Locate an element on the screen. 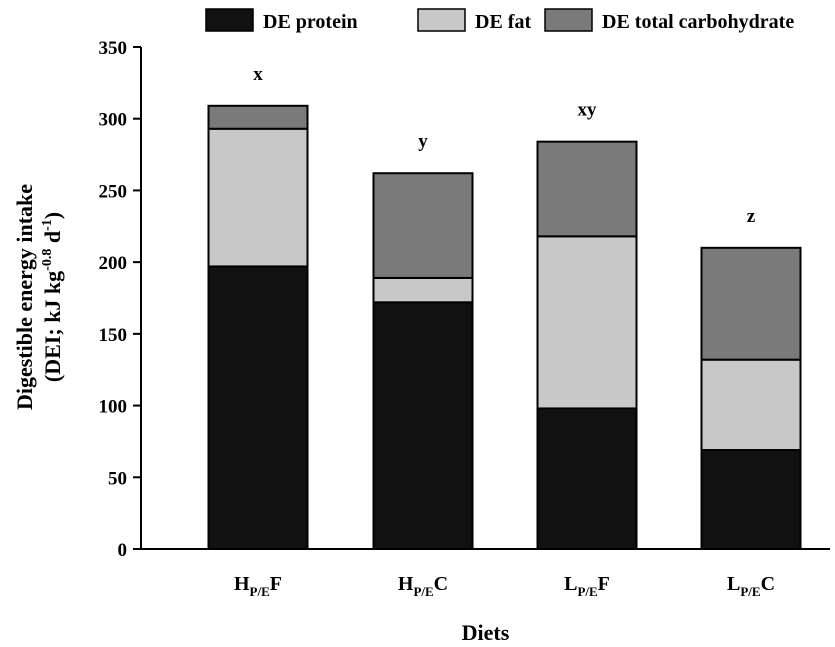 This screenshot has width=835, height=647. x-axis-categories: HP/EF HP/EC LP/EF LP/EC is located at coordinates (504, 586).